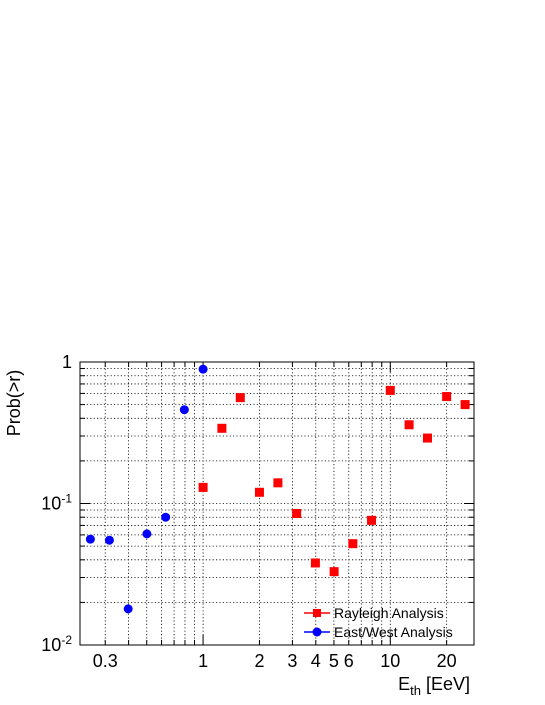 The image size is (545, 705). What do you see at coordinates (334, 661) in the screenshot?
I see `x-tick-label: 5` at bounding box center [334, 661].